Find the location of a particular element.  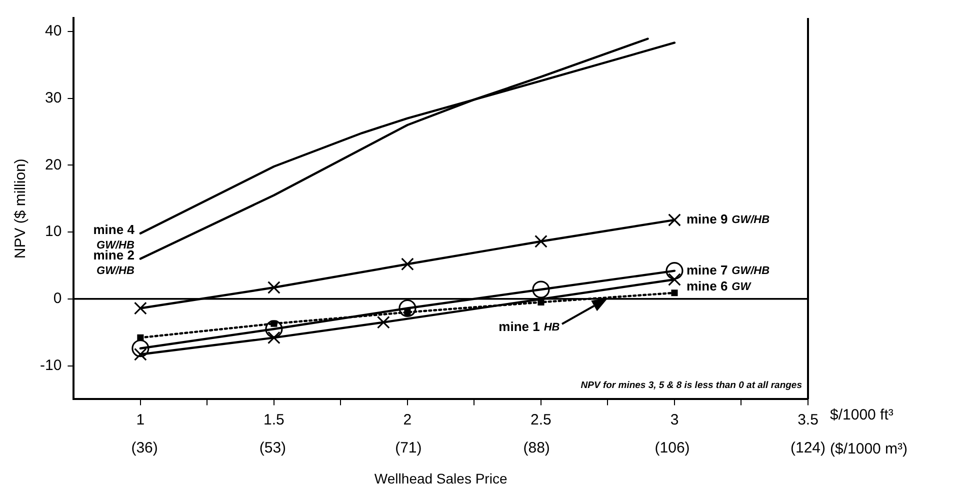

x2-tick-label: (36) is located at coordinates (144, 447).